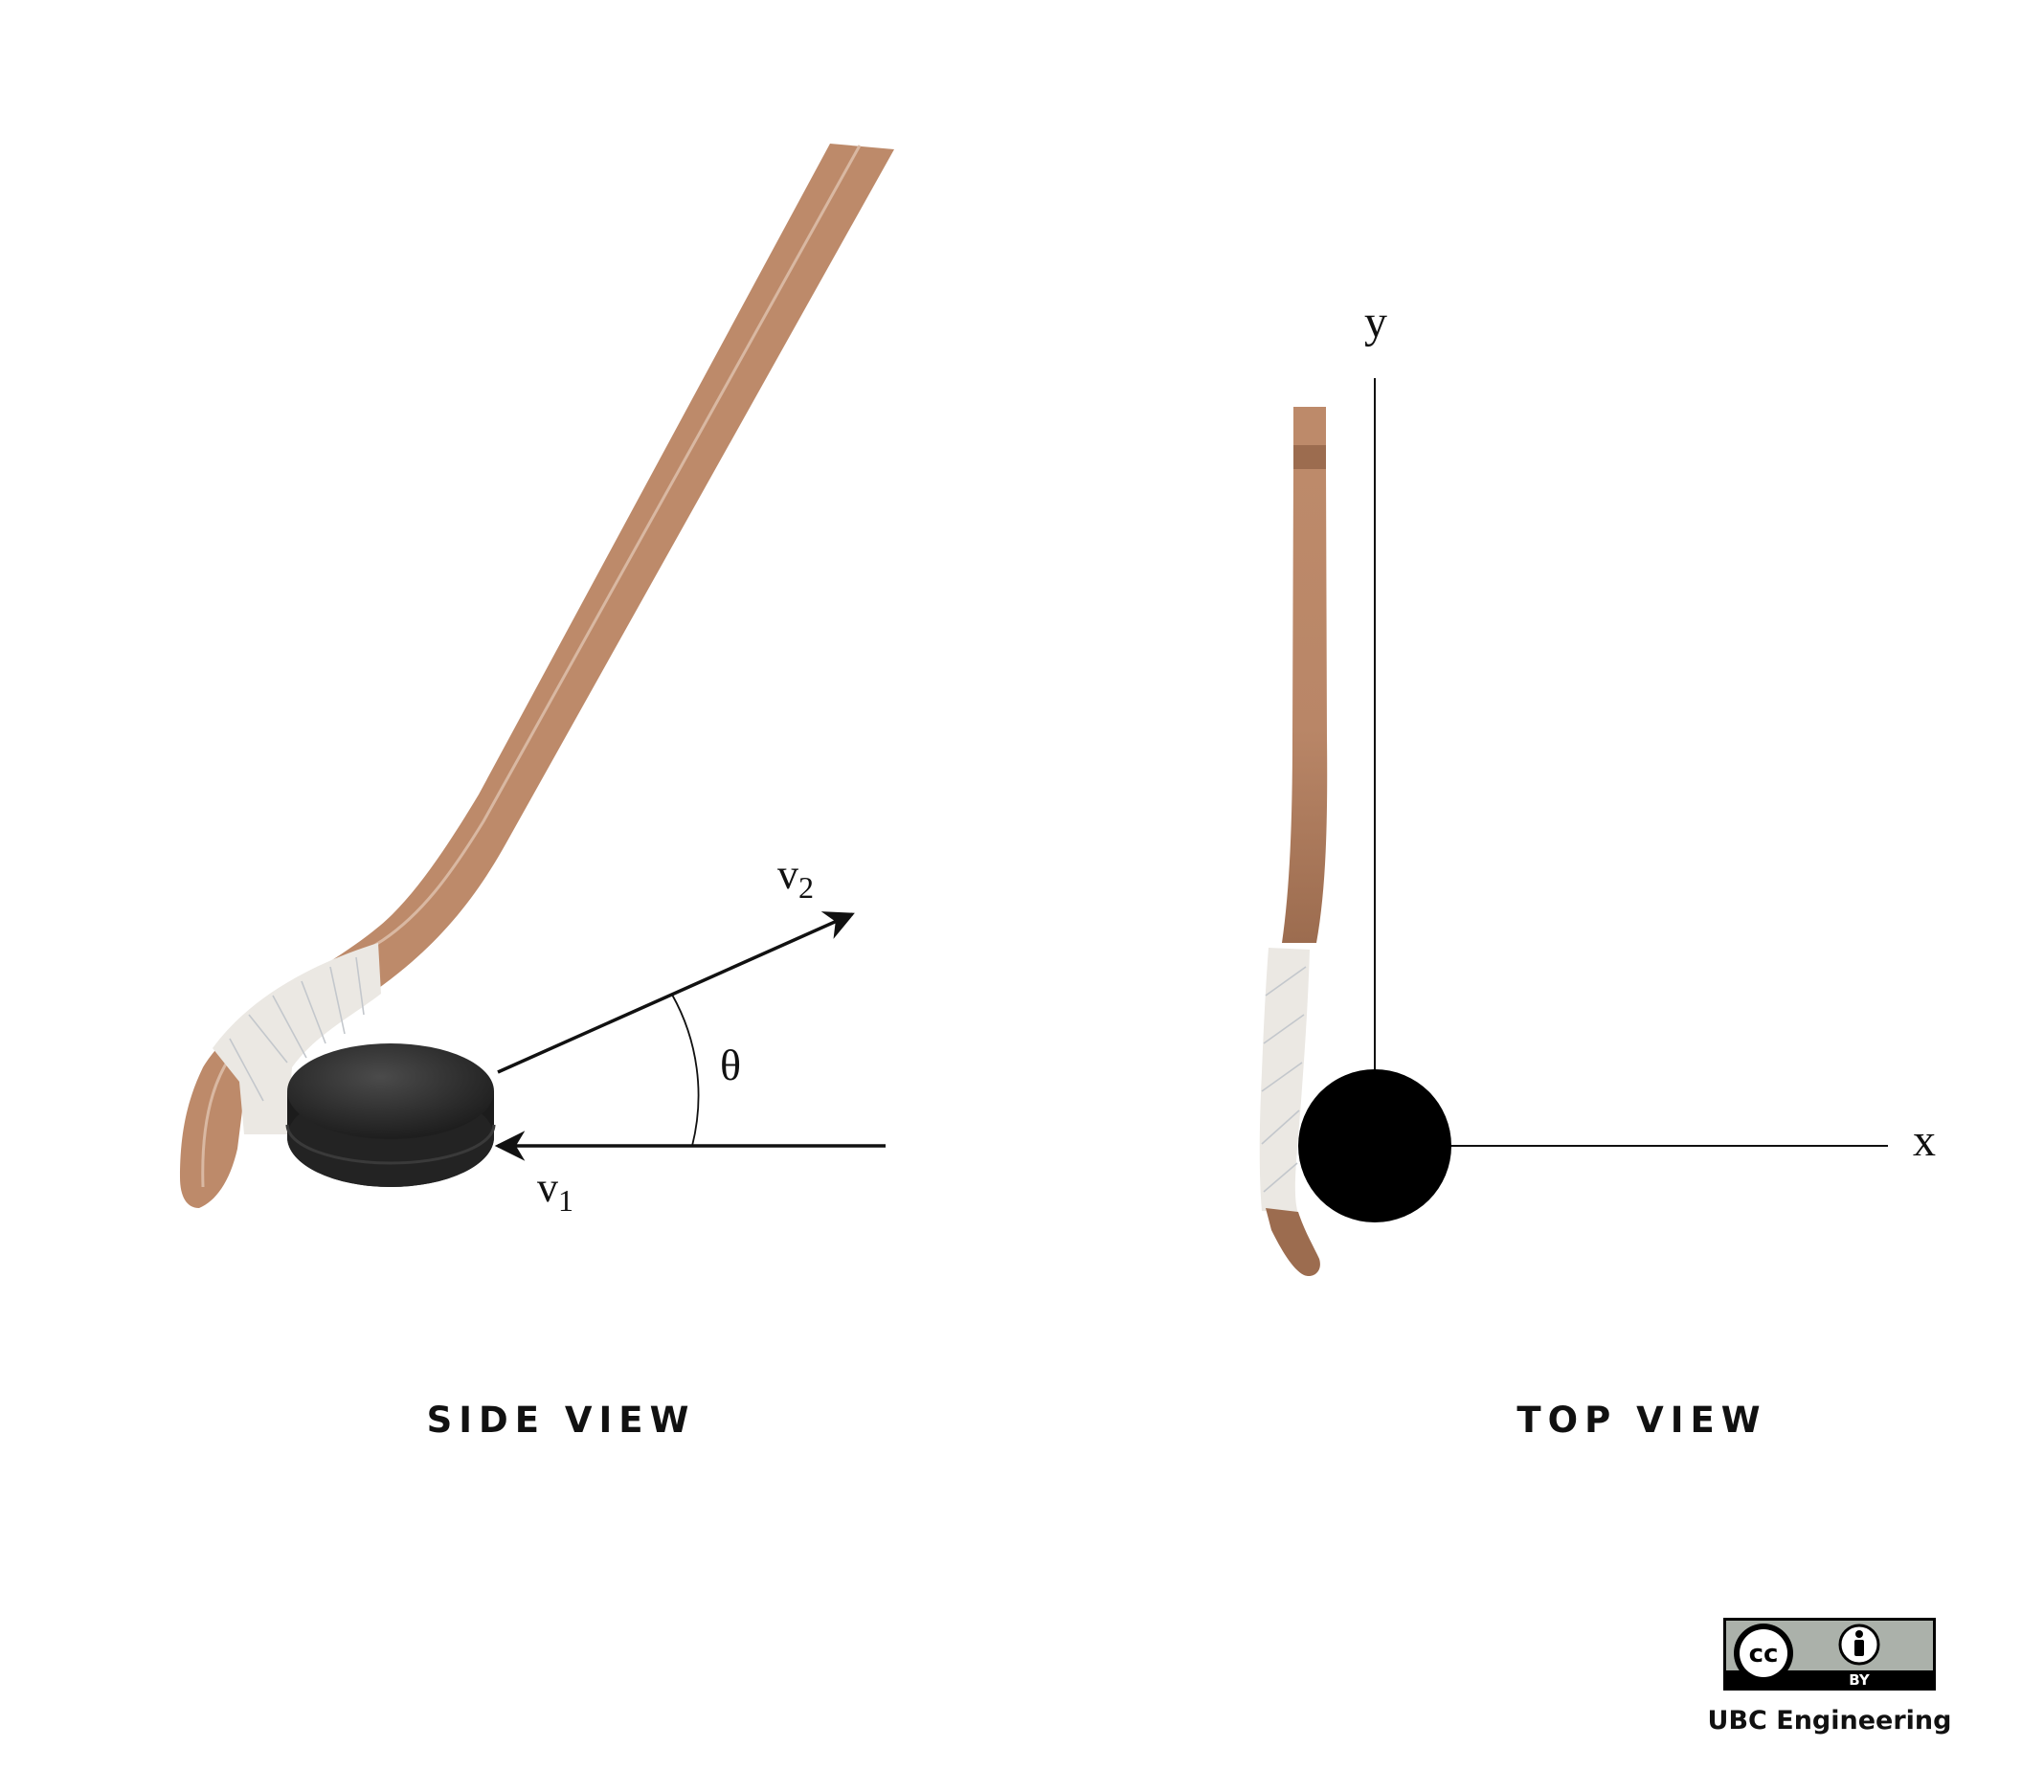 The image size is (2044, 1792). Describe the element at coordinates (676, 993) in the screenshot. I see `velocity-out-arrow` at that location.